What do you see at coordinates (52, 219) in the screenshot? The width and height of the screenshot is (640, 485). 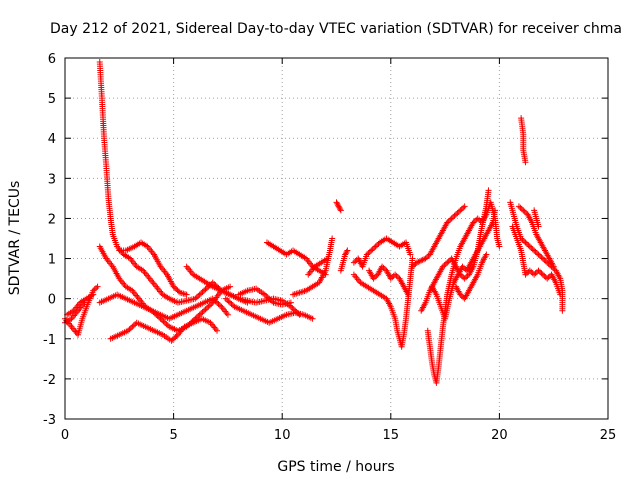 I see `y-tick-label: 2` at bounding box center [52, 219].